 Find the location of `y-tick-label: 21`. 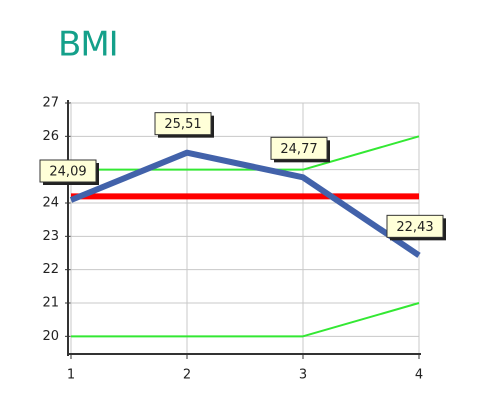

y-tick-label: 21 is located at coordinates (50, 303).